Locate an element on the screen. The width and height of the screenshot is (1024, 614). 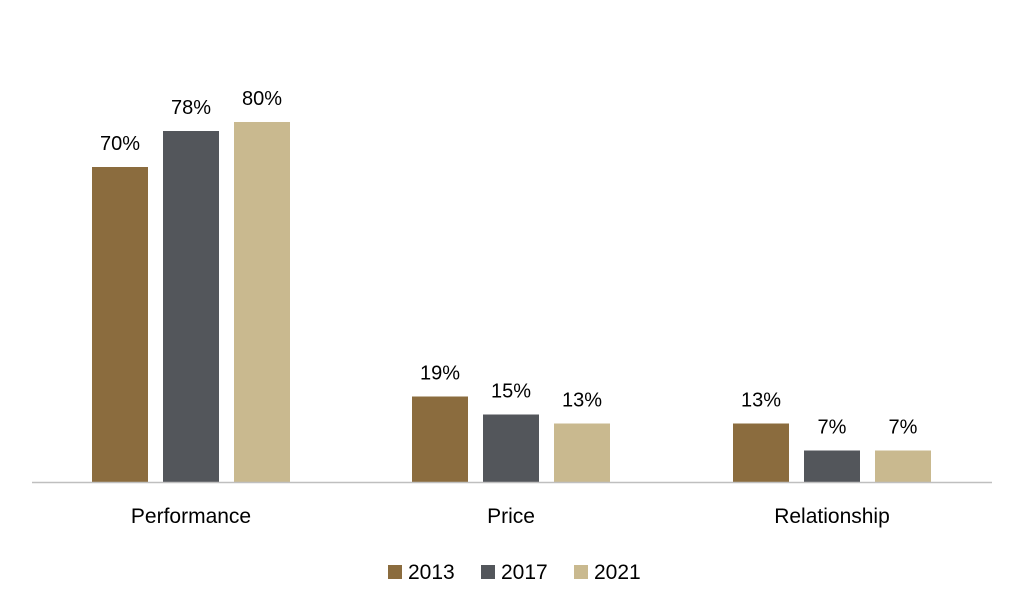
bar-price-2017 is located at coordinates (511, 448).